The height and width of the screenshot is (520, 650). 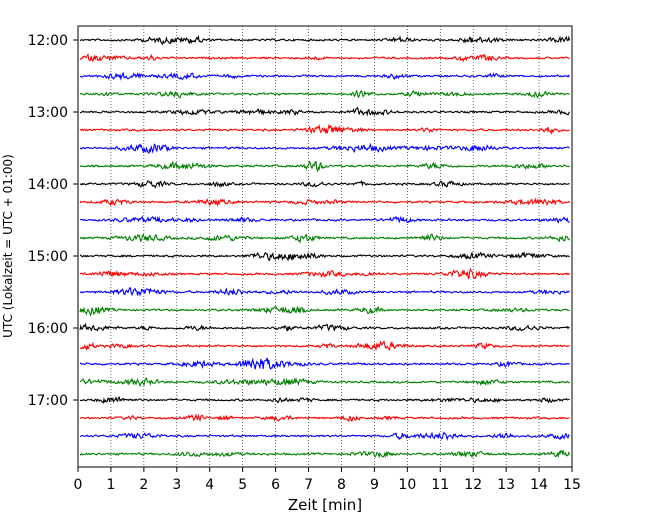 I want to click on x-tick-label: 3, so click(x=176, y=485).